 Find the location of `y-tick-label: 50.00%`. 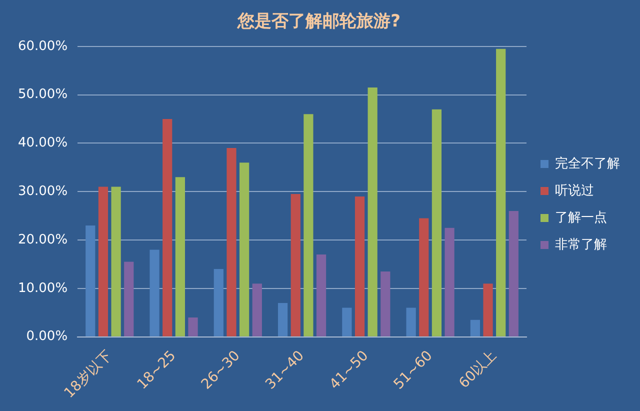

y-tick-label: 50.00% is located at coordinates (43, 94).